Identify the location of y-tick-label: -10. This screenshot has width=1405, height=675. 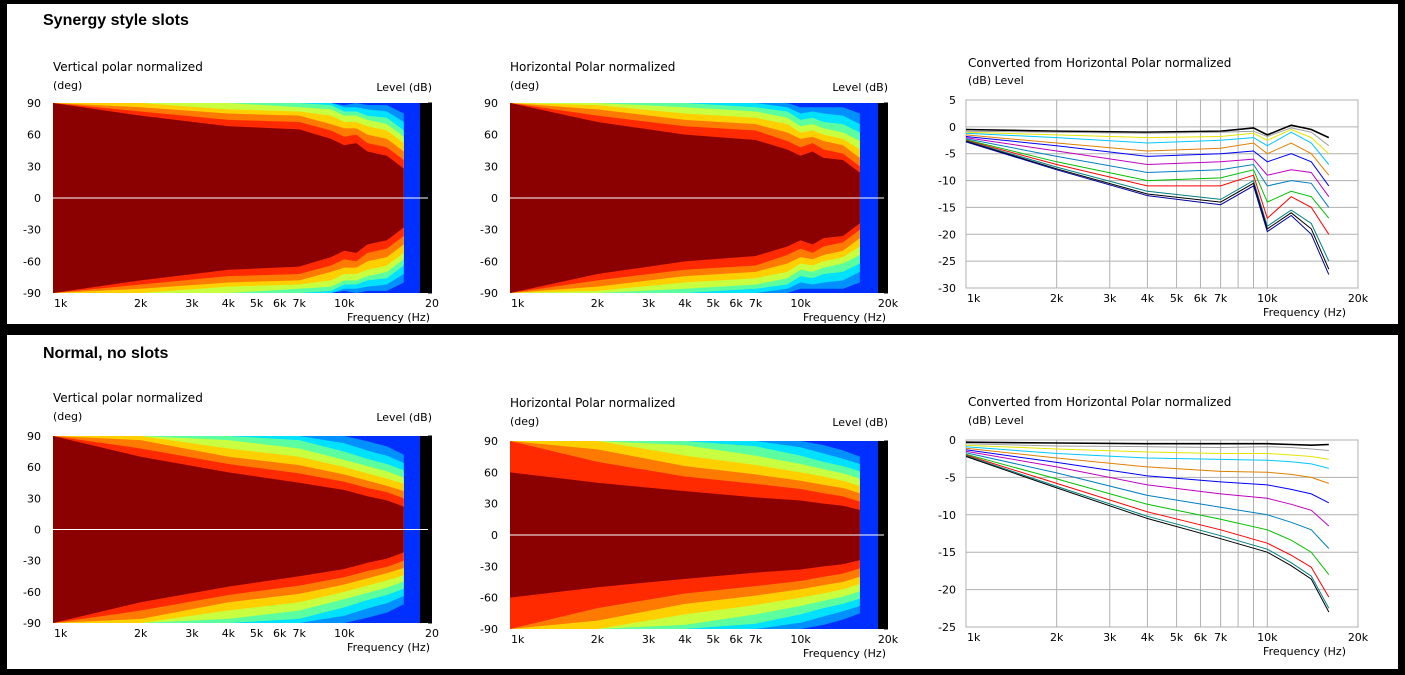
(947, 181).